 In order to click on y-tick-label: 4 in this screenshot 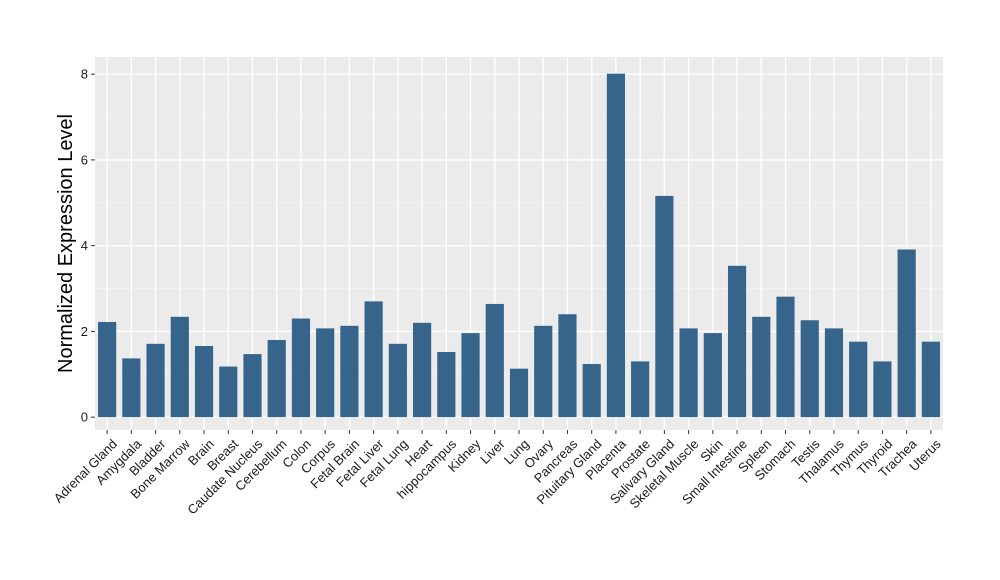, I will do `click(84, 245)`.